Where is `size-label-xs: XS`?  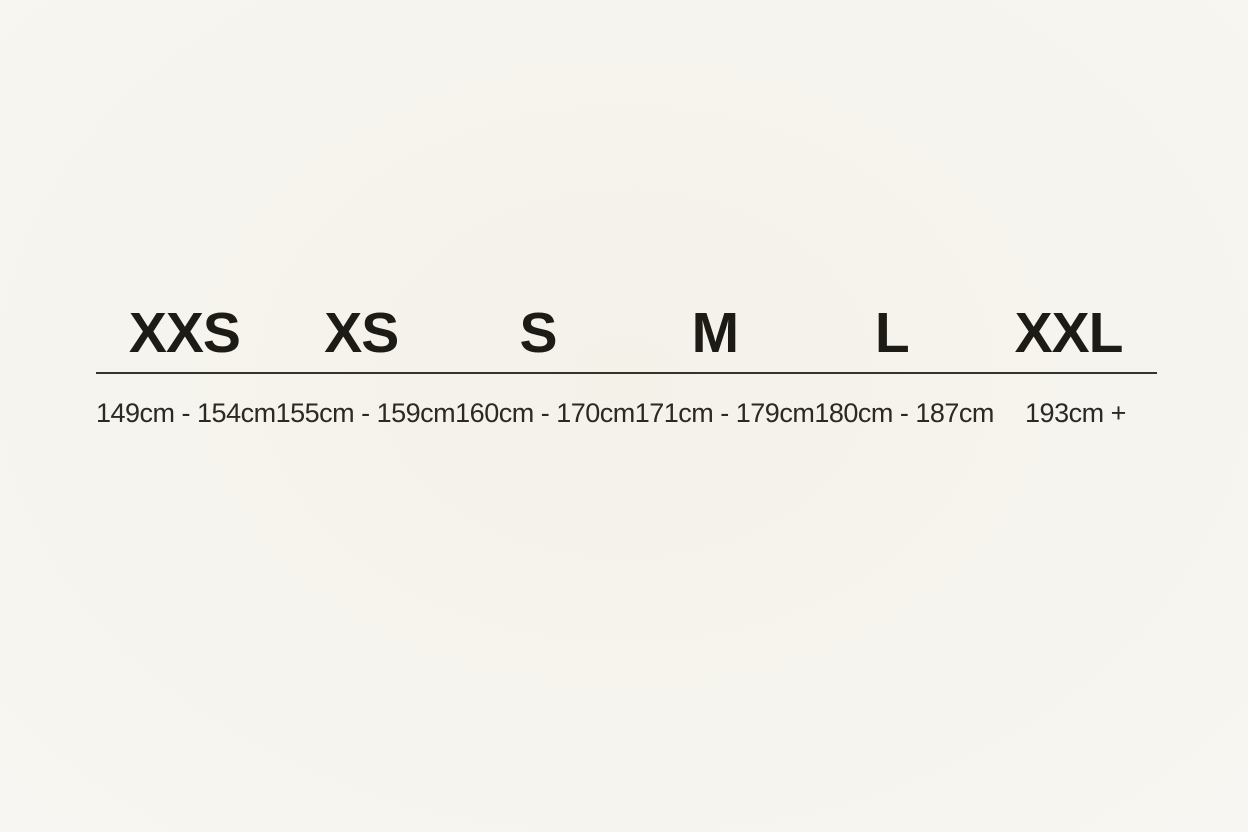
size-label-xs: XS is located at coordinates (361, 333).